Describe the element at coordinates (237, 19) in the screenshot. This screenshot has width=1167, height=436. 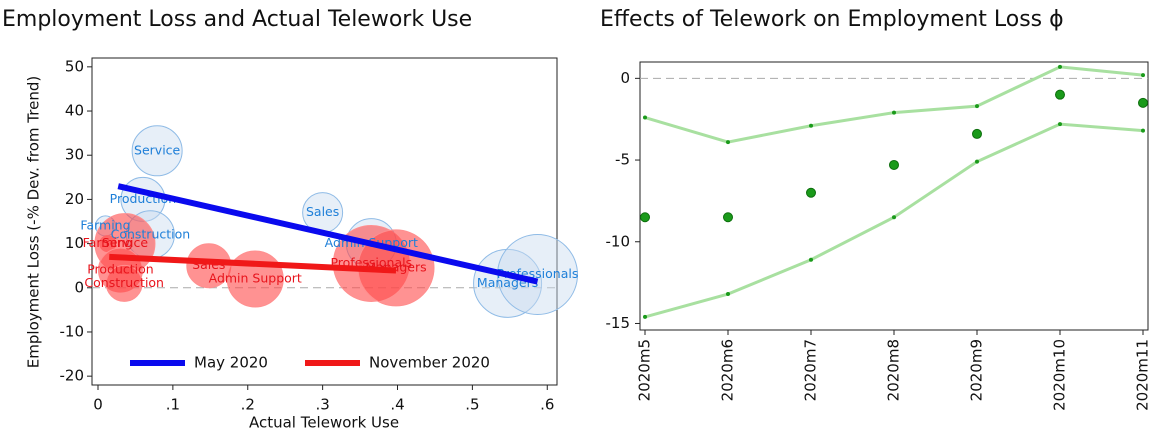
I see `chart-title: Employment Loss and Actual Telework Use` at that location.